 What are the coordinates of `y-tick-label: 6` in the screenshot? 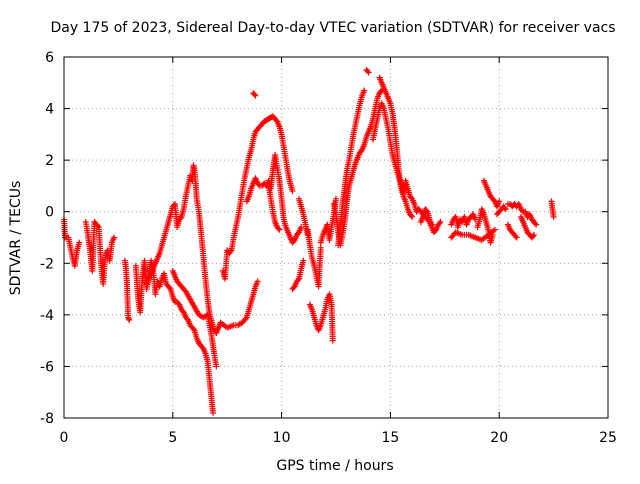 It's located at (49, 58).